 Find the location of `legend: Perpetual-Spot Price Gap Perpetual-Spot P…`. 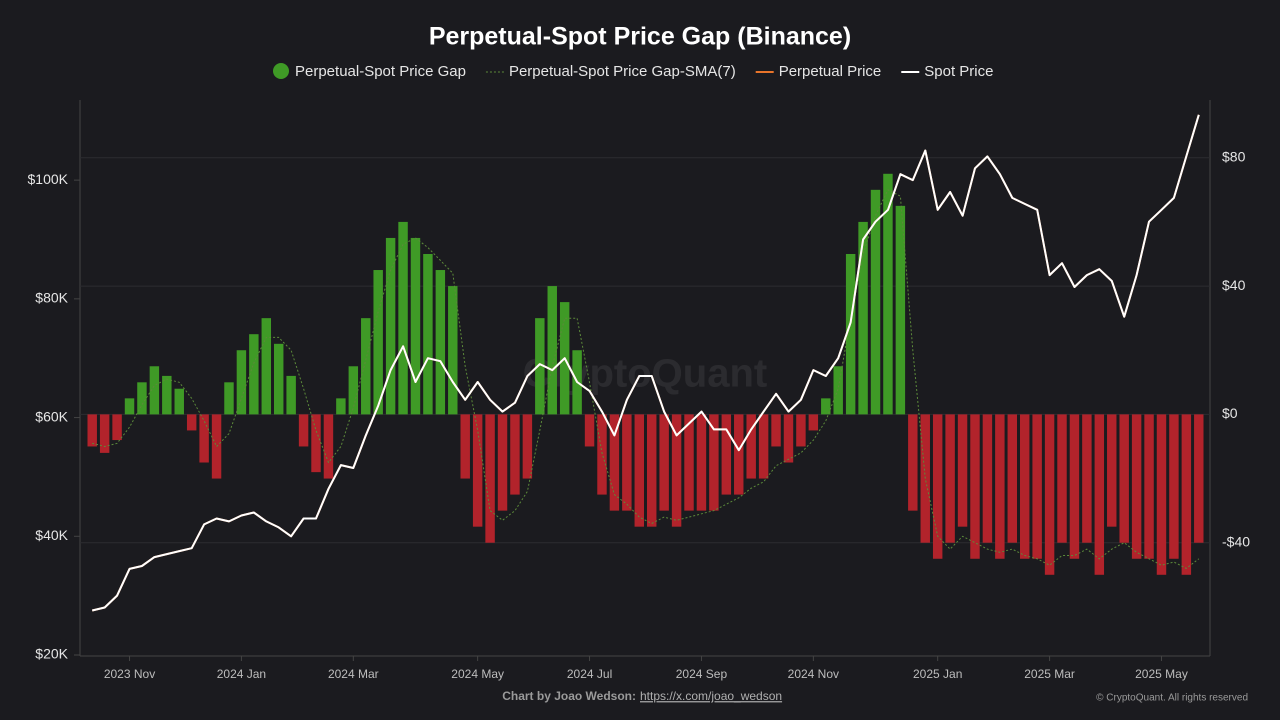

legend: Perpetual-Spot Price Gap Perpetual-Spot P… is located at coordinates (633, 71).